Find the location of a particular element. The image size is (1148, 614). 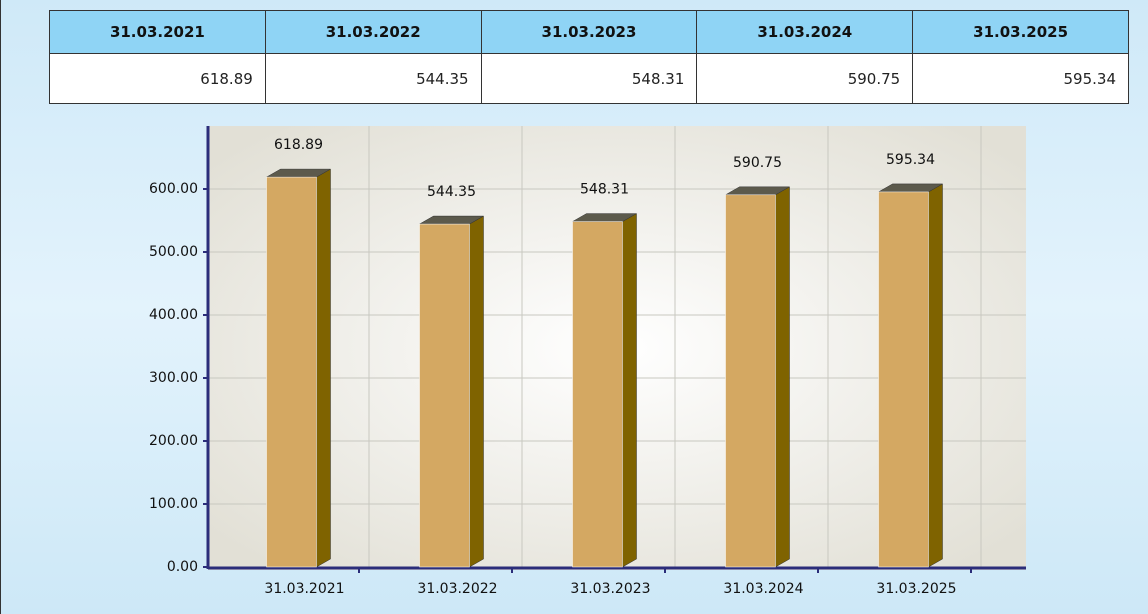

cell: 548.31 is located at coordinates (589, 78).